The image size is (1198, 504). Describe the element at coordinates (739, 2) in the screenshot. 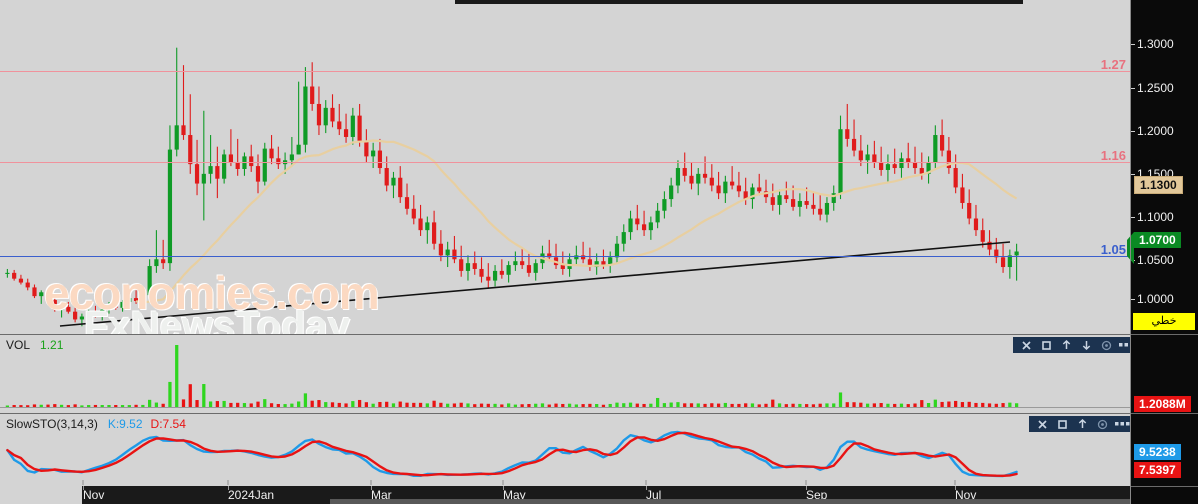

I see `top-dark-strip` at that location.